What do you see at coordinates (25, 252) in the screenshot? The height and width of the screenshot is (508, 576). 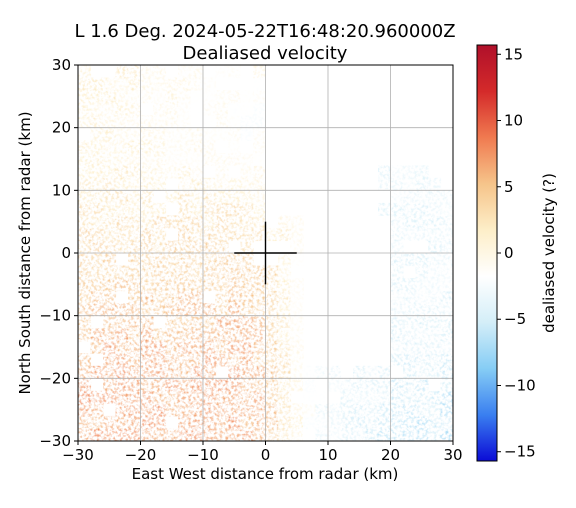 I see `y-axis-label: North South distance from radar (km)` at bounding box center [25, 252].